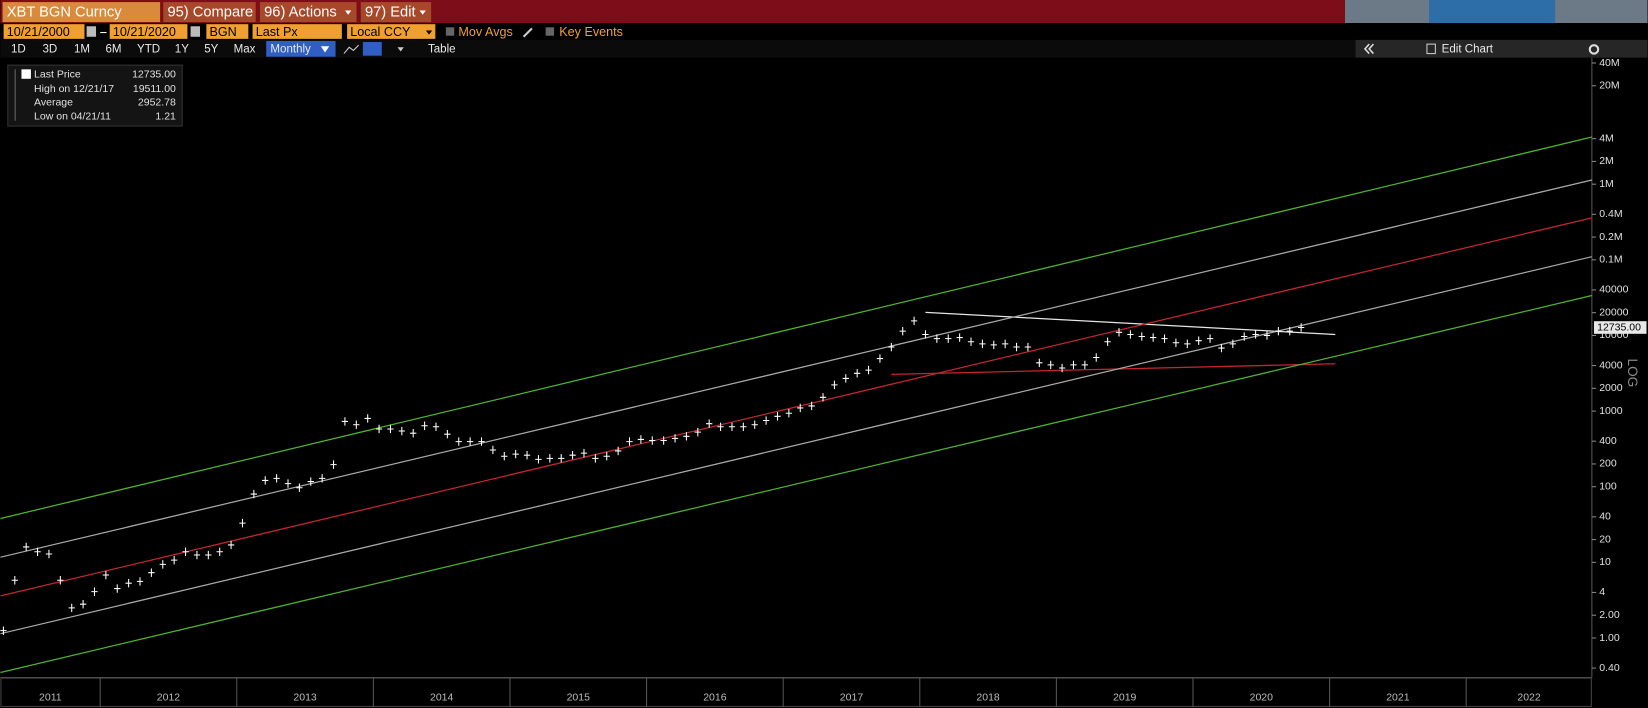 The height and width of the screenshot is (708, 1648). What do you see at coordinates (227, 31) in the screenshot?
I see `source-field` at bounding box center [227, 31].